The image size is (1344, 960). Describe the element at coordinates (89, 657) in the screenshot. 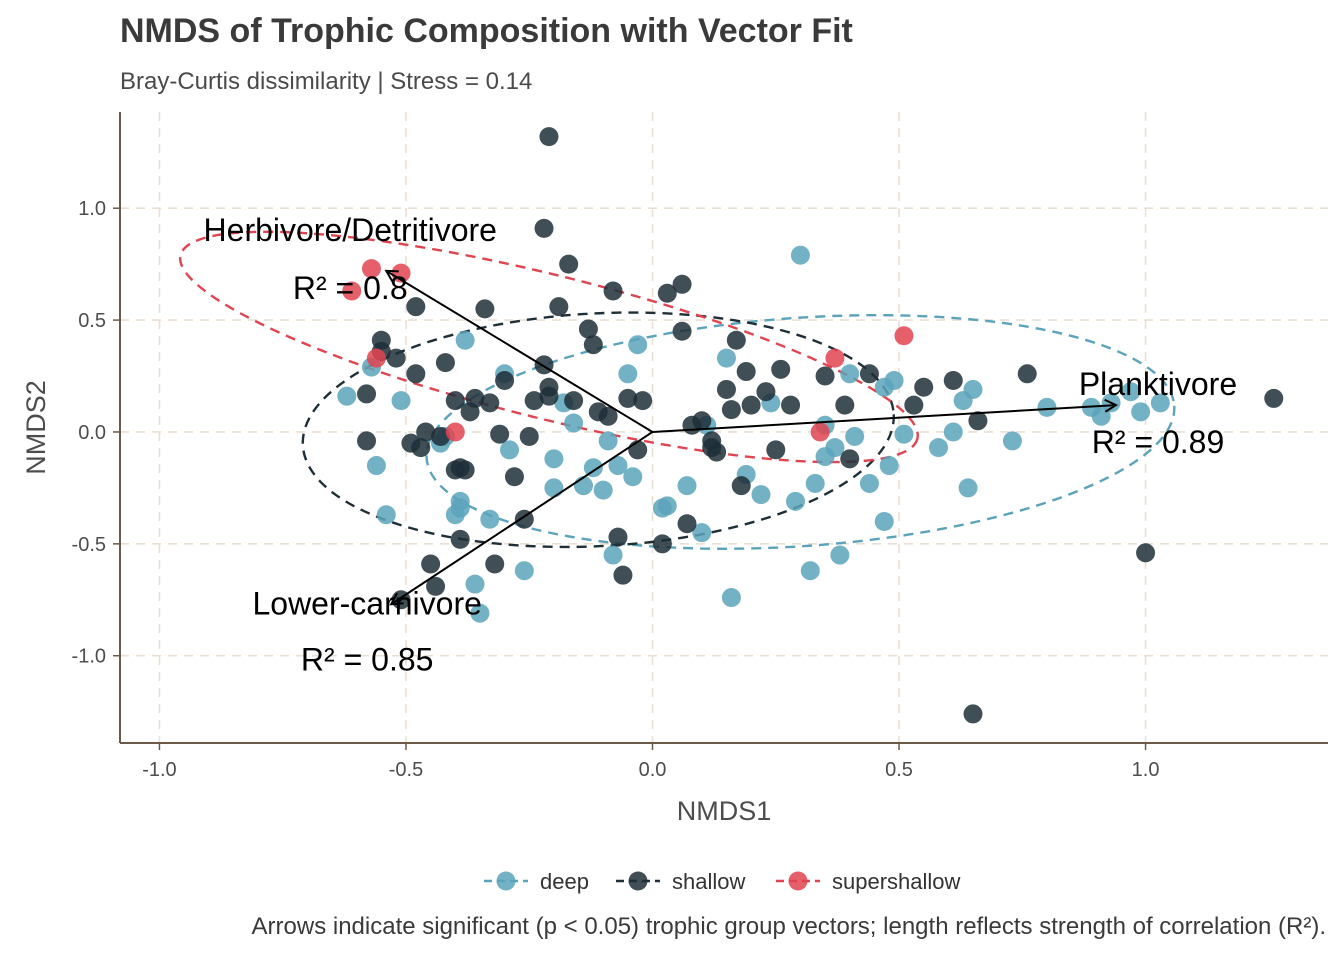

I see `y-tick-label: -1.0` at that location.